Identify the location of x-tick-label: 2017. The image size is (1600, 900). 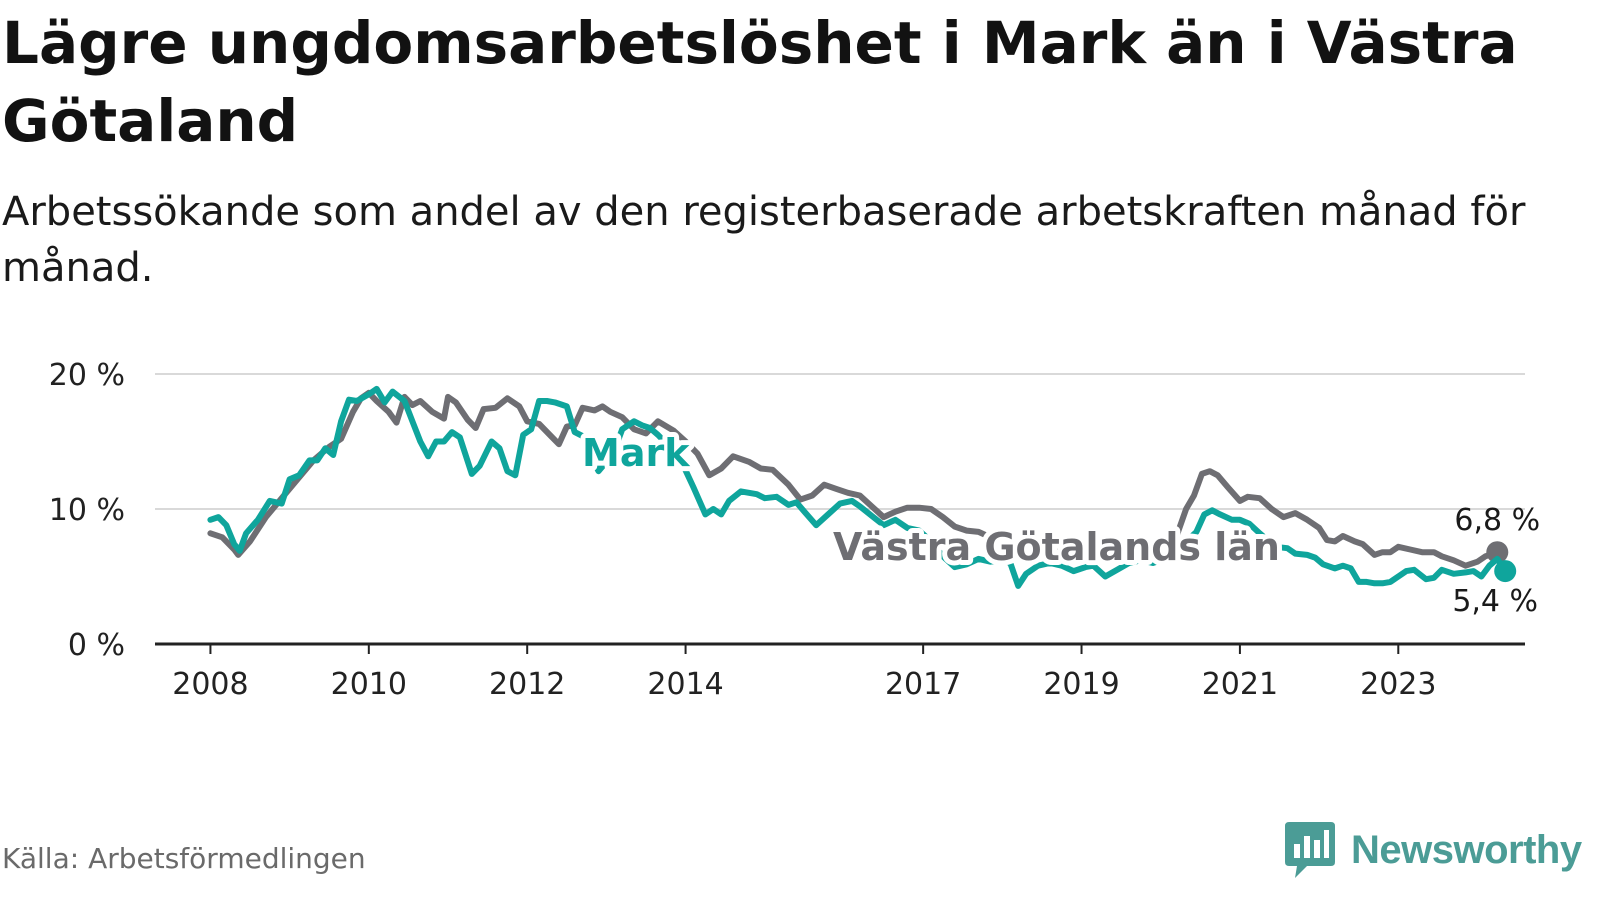
(923, 684).